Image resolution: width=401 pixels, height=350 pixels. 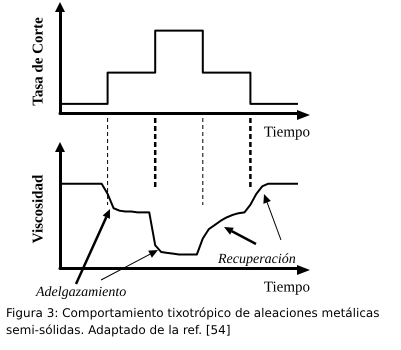 What do you see at coordinates (256, 259) in the screenshot?
I see `annotation: Recuperación` at bounding box center [256, 259].